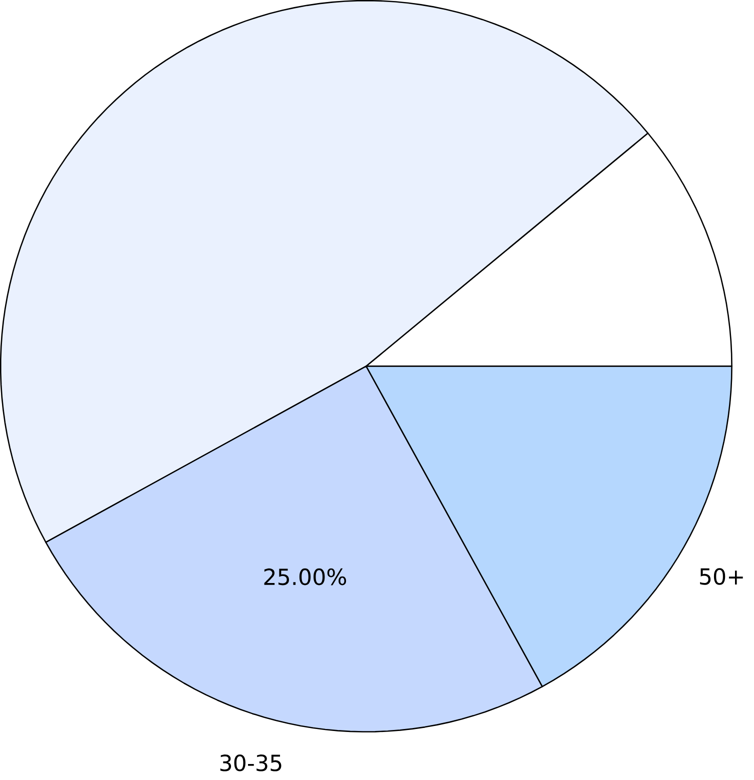 Image resolution: width=754 pixels, height=780 pixels. Describe the element at coordinates (305, 577) in the screenshot. I see `data-label: 25.00%` at that location.